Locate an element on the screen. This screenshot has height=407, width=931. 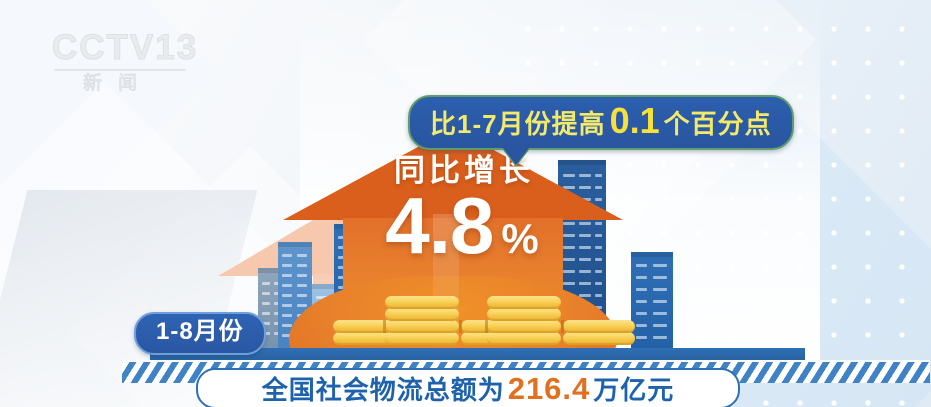
comparison-value: 0.1 is located at coordinates (634, 120).